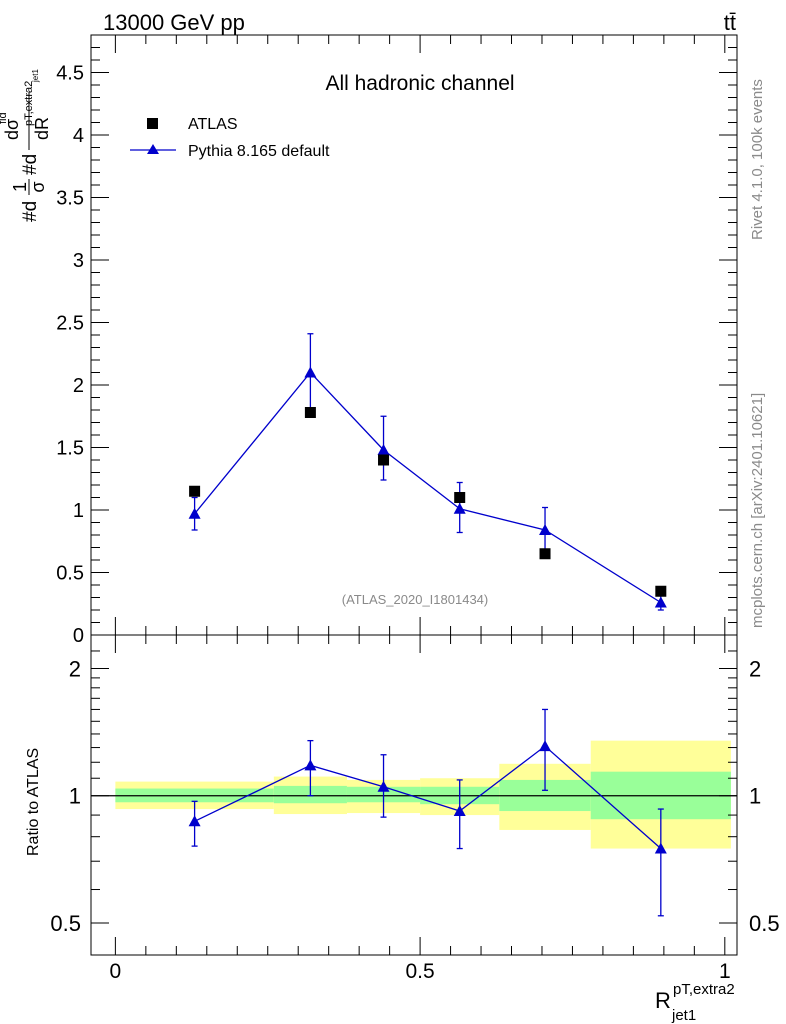  What do you see at coordinates (428, 797) in the screenshot?
I see `ratio-pythia-line` at bounding box center [428, 797].